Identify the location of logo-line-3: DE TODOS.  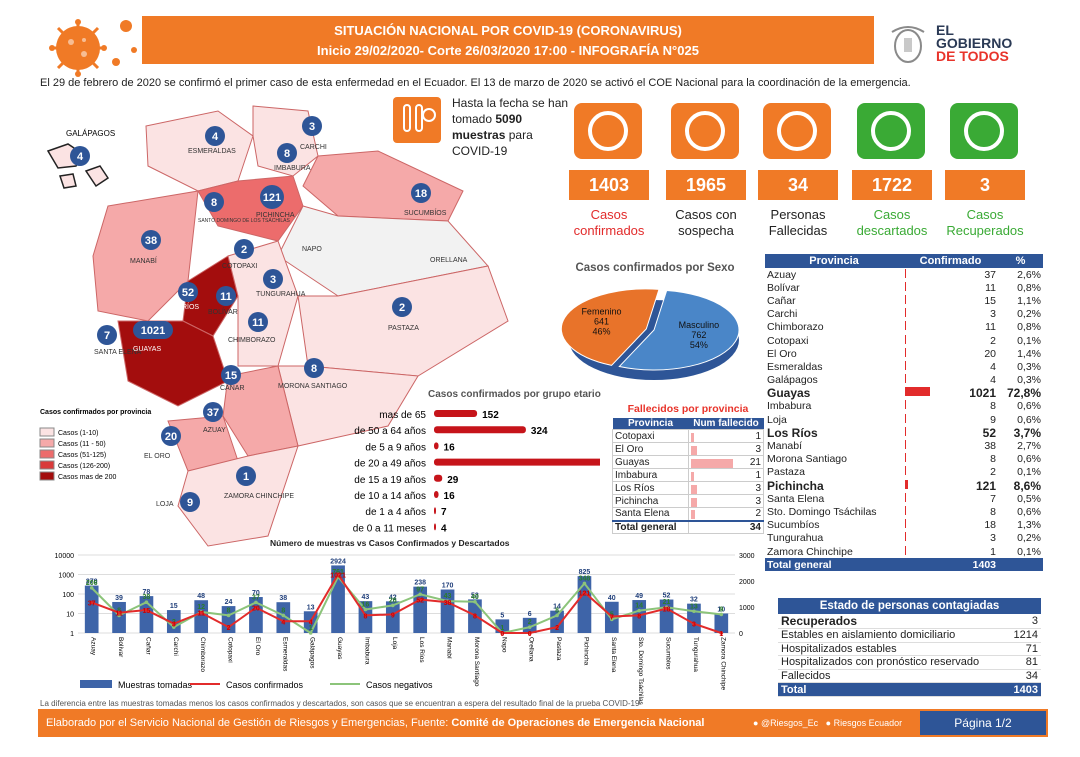
(972, 56).